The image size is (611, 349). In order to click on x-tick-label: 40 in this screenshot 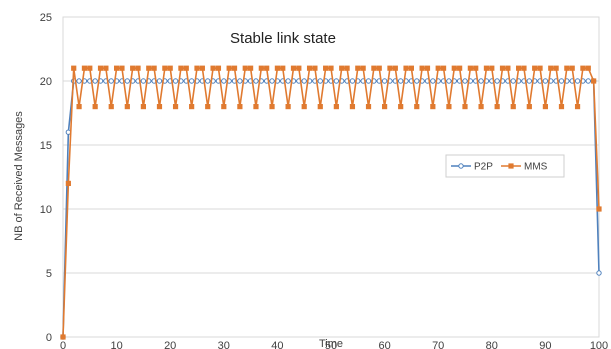, I will do `click(277, 344)`.